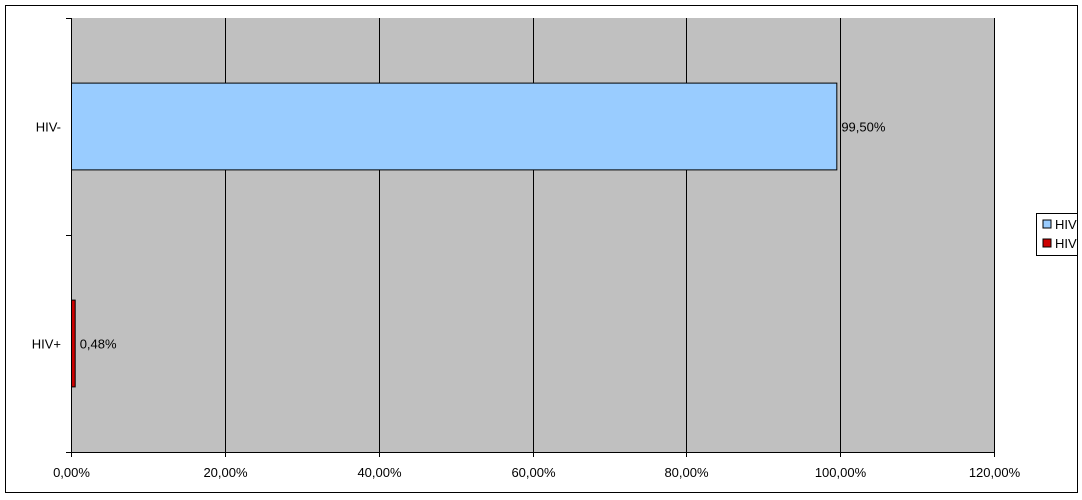  What do you see at coordinates (454, 126) in the screenshot?
I see `bar-HIV-` at bounding box center [454, 126].